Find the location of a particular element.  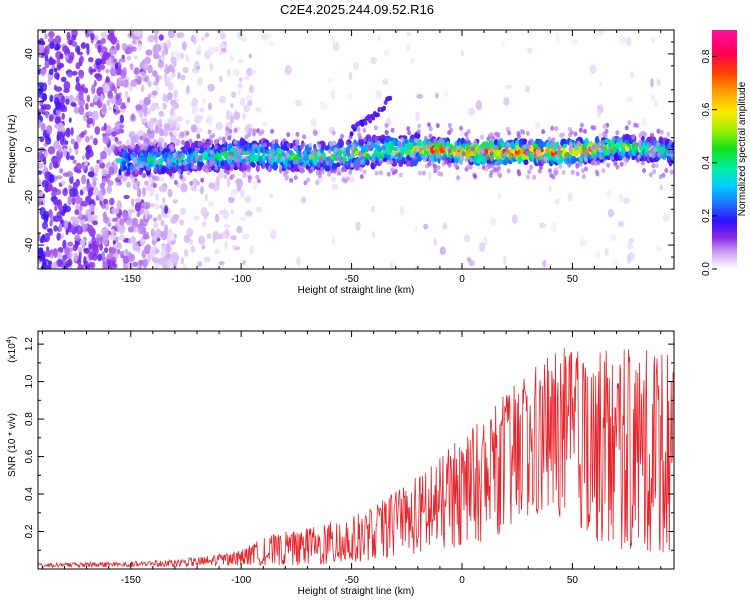

colorbar-ticks: 0.0 0.2 0.4 0.6 0.8 is located at coordinates (709, 162).